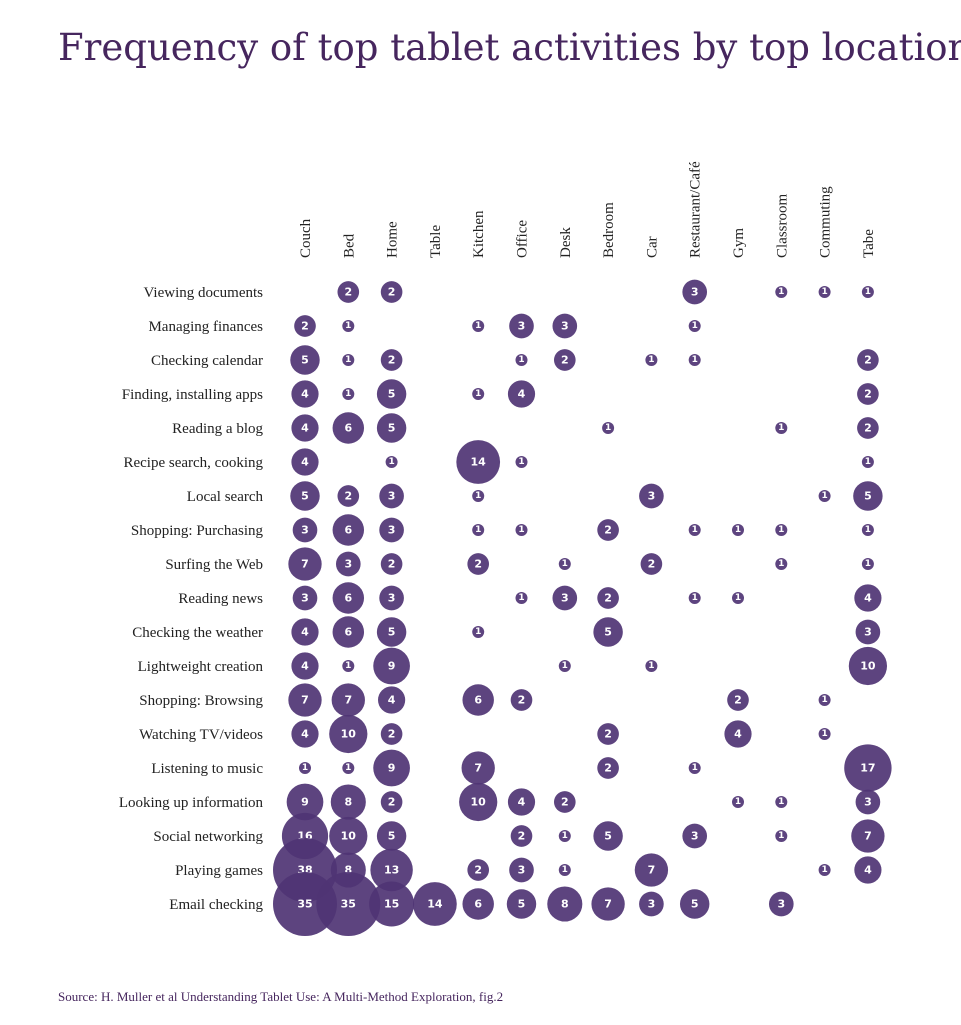 The image size is (961, 1025). Describe the element at coordinates (197, 633) in the screenshot. I see `row-label: Checking the weather` at that location.